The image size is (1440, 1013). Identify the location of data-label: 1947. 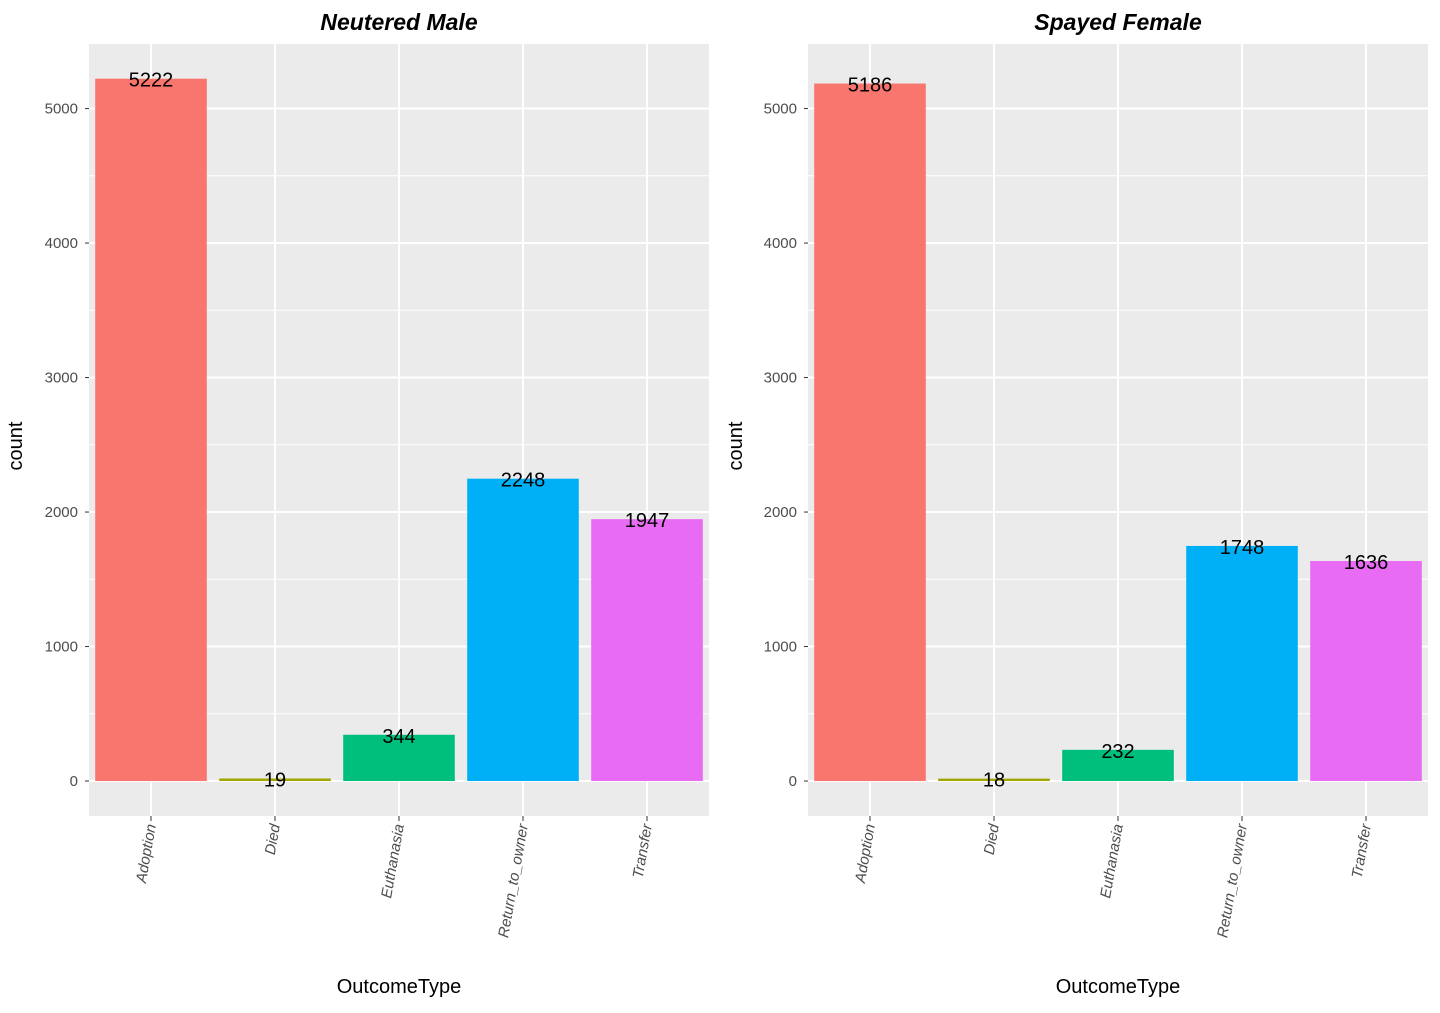
(647, 521).